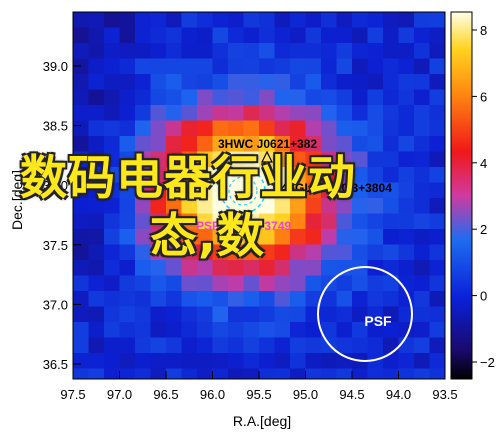 This screenshot has height=437, width=500. Describe the element at coordinates (483, 229) in the screenshot. I see `colorbar-tick-label: 2` at that location.